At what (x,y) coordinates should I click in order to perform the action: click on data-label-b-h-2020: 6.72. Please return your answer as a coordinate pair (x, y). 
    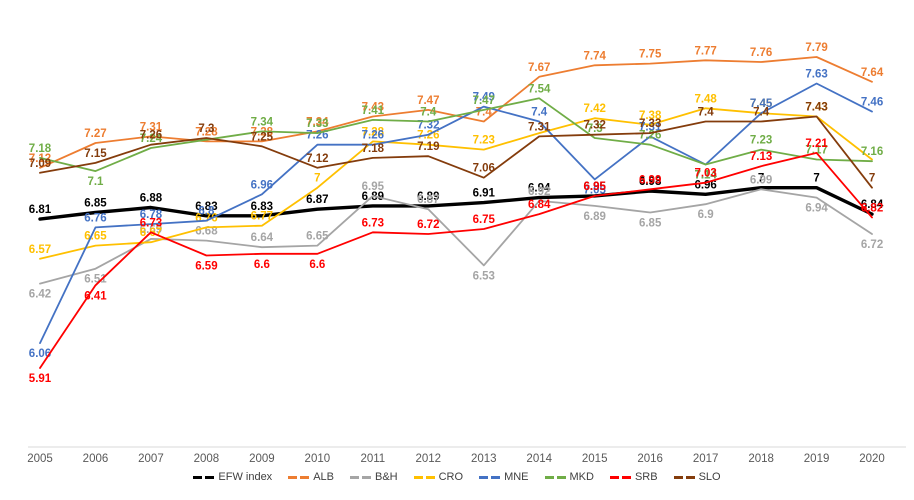
    Looking at the image, I should click on (872, 245).